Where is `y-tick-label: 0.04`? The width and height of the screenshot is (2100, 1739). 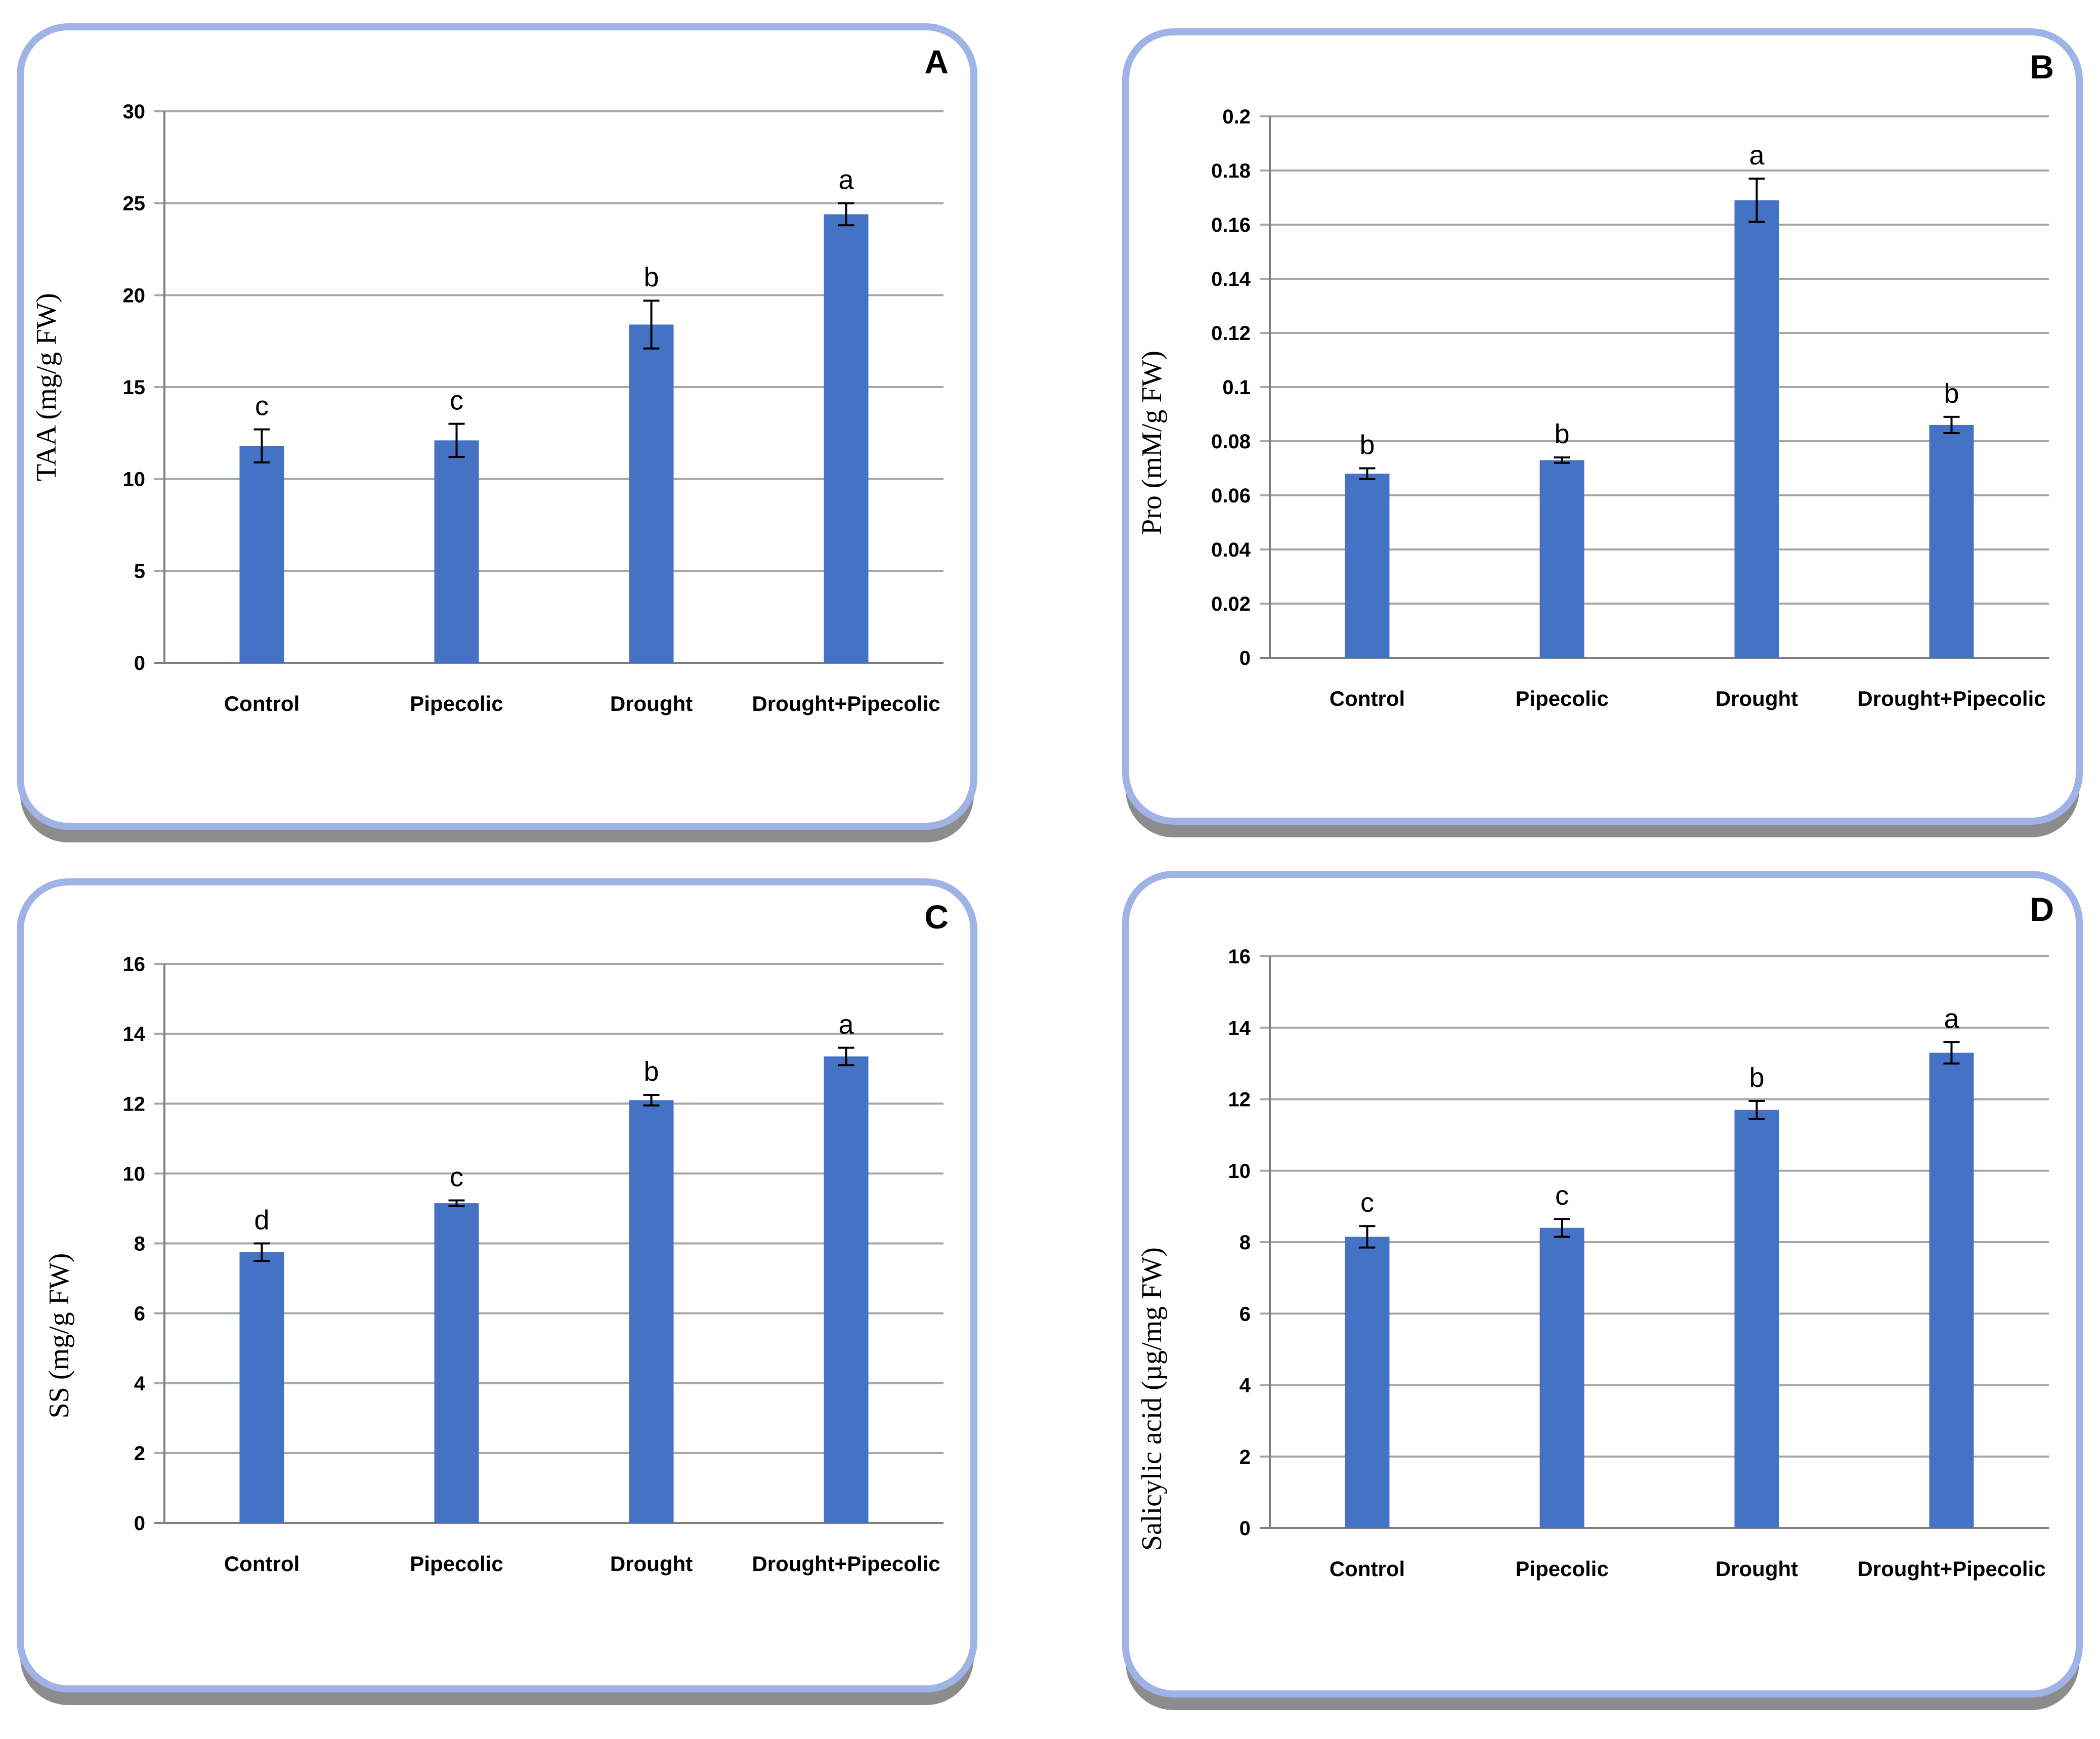
y-tick-label: 0.04 is located at coordinates (1231, 550).